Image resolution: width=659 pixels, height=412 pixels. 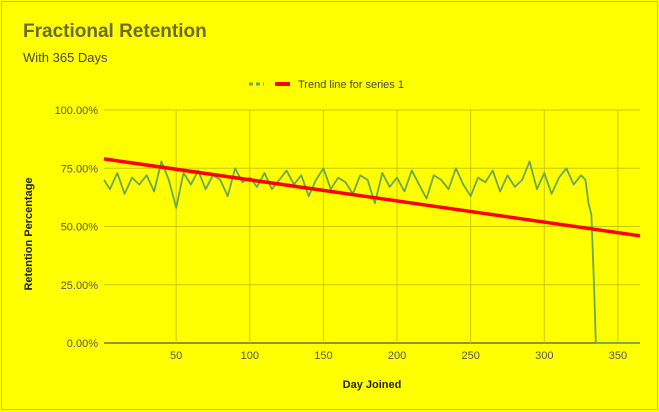 What do you see at coordinates (397, 356) in the screenshot?
I see `x-tick-label: 200` at bounding box center [397, 356].